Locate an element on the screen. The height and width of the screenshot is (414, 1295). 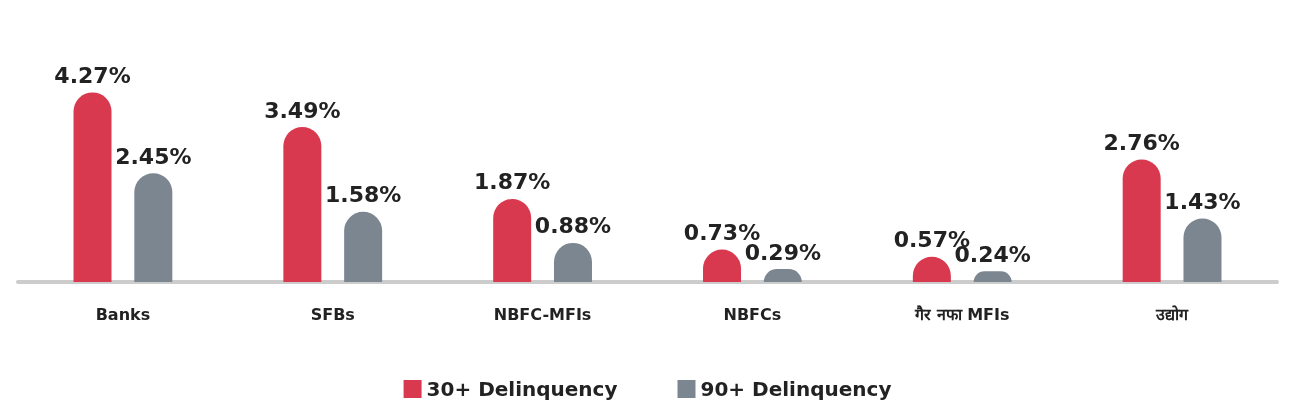
data-label: 1.58% is located at coordinates (363, 195).